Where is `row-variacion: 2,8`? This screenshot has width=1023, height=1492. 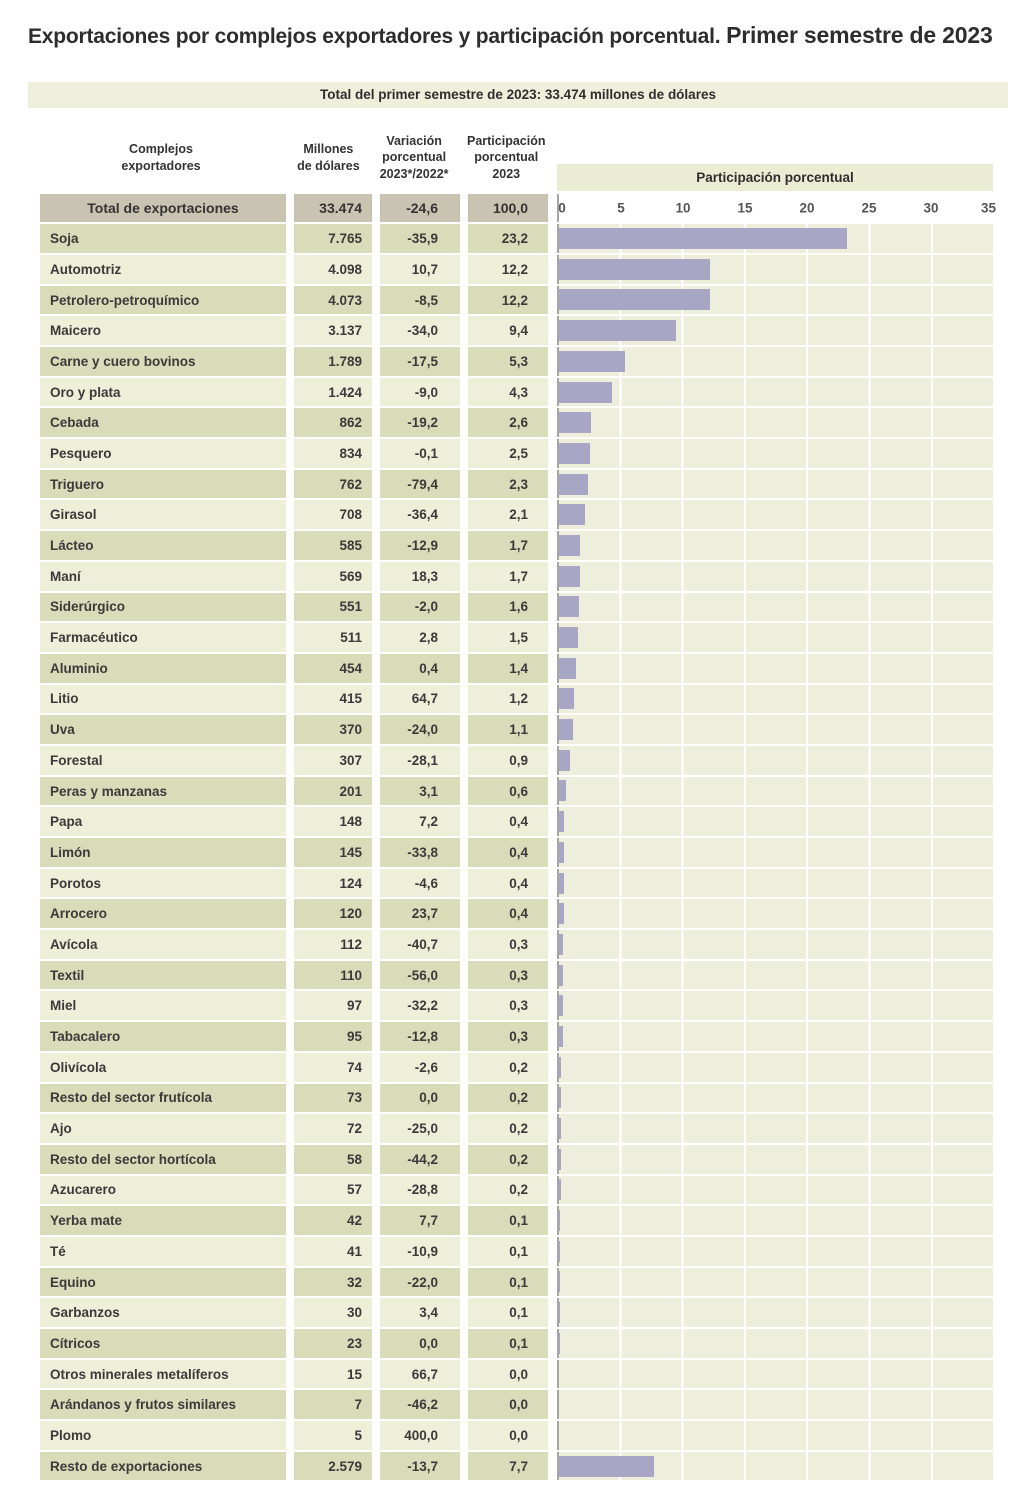
row-variacion: 2,8 is located at coordinates (420, 637).